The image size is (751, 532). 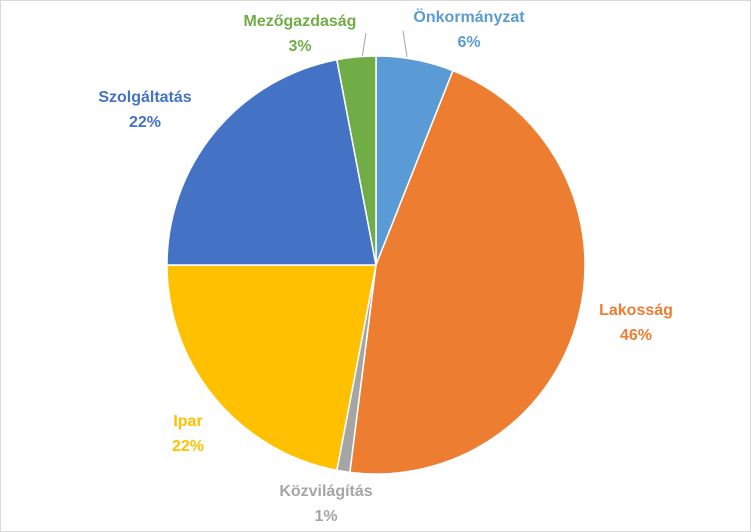 What do you see at coordinates (636, 310) in the screenshot?
I see `category-label: Lakosság` at bounding box center [636, 310].